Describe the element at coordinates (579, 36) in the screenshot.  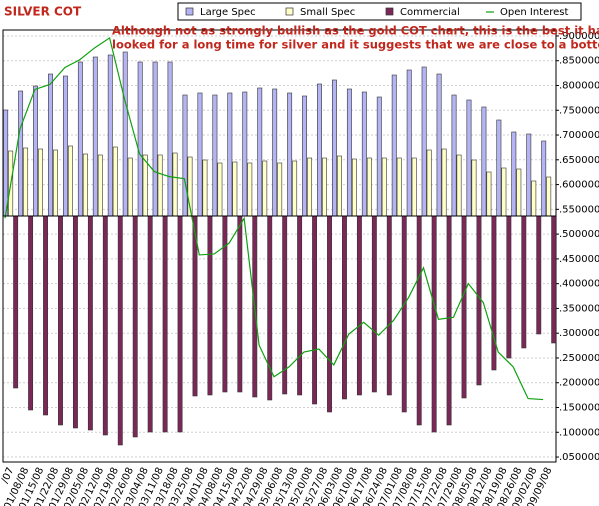
I see `y2-tick-label: .900000` at that location.